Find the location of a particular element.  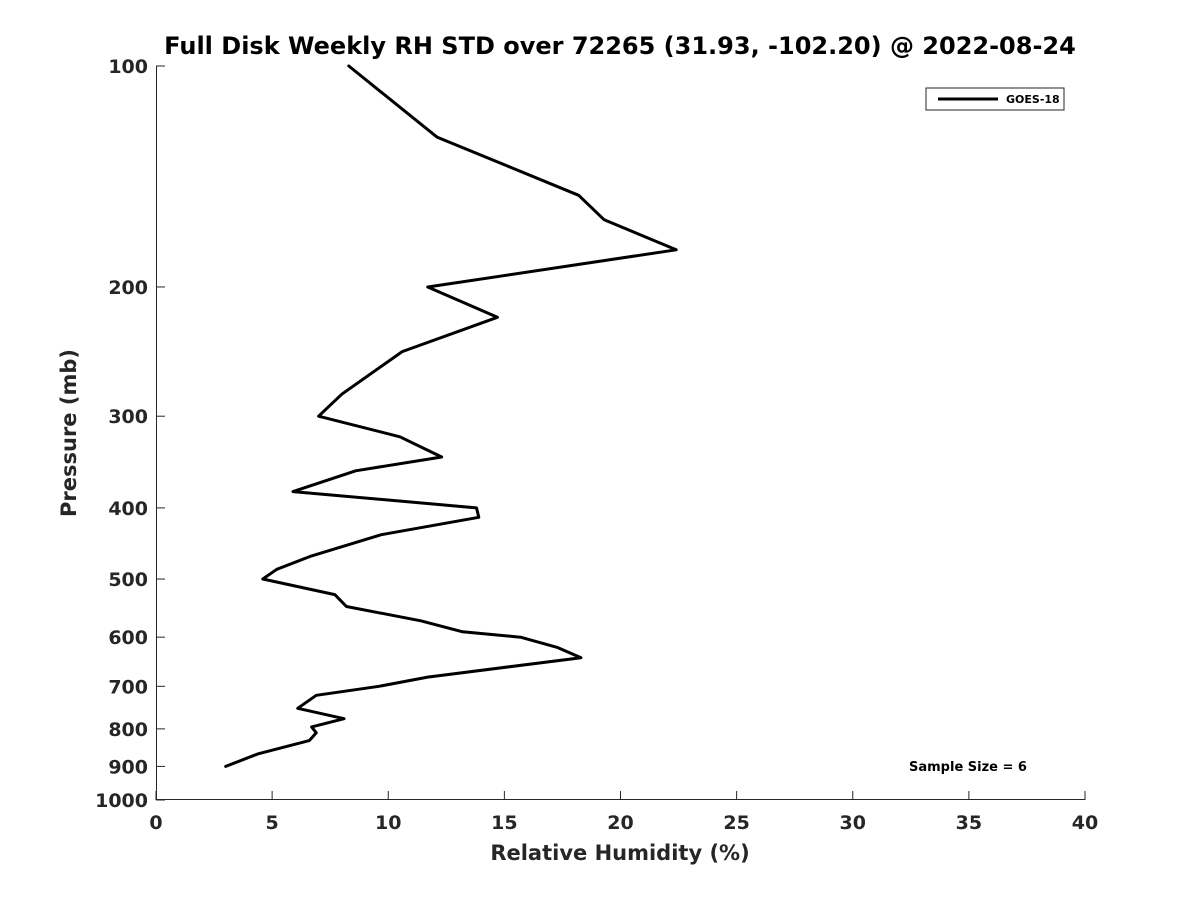

x-tick-label-30: 30 is located at coordinates (853, 823).